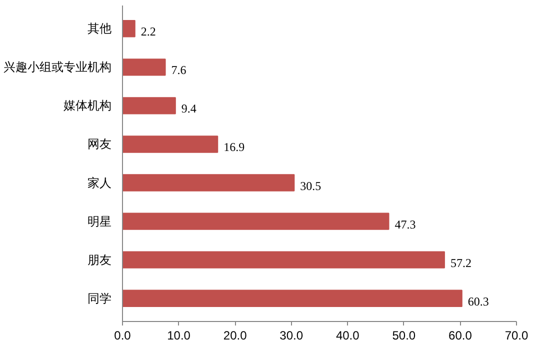 The width and height of the screenshot is (536, 342). Describe the element at coordinates (148, 31) in the screenshot. I see `data-label: 2.2` at that location.